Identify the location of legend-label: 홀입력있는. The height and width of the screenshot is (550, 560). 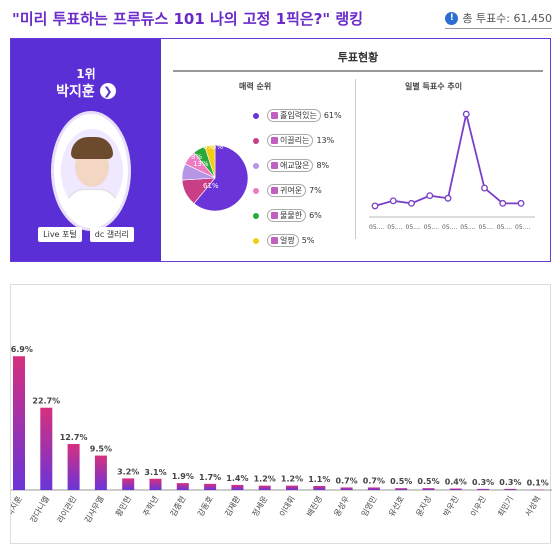
(298, 115).